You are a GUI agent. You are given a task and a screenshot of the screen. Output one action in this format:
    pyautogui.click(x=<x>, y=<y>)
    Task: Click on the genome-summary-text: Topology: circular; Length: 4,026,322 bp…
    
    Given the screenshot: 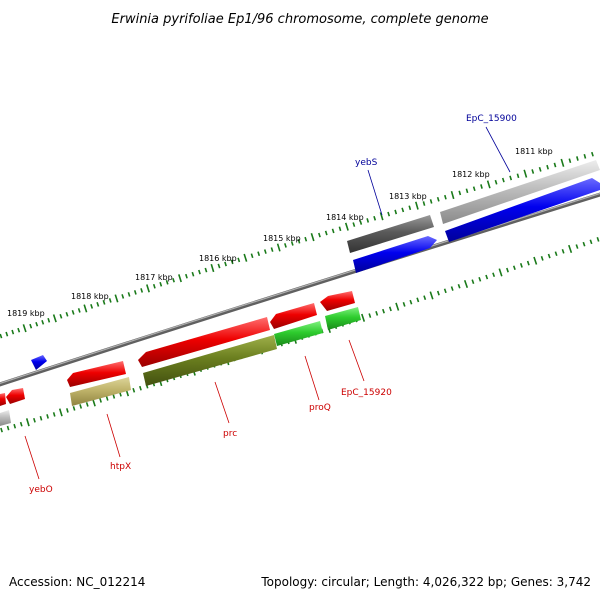 What is the action you would take?
    pyautogui.click(x=425, y=582)
    